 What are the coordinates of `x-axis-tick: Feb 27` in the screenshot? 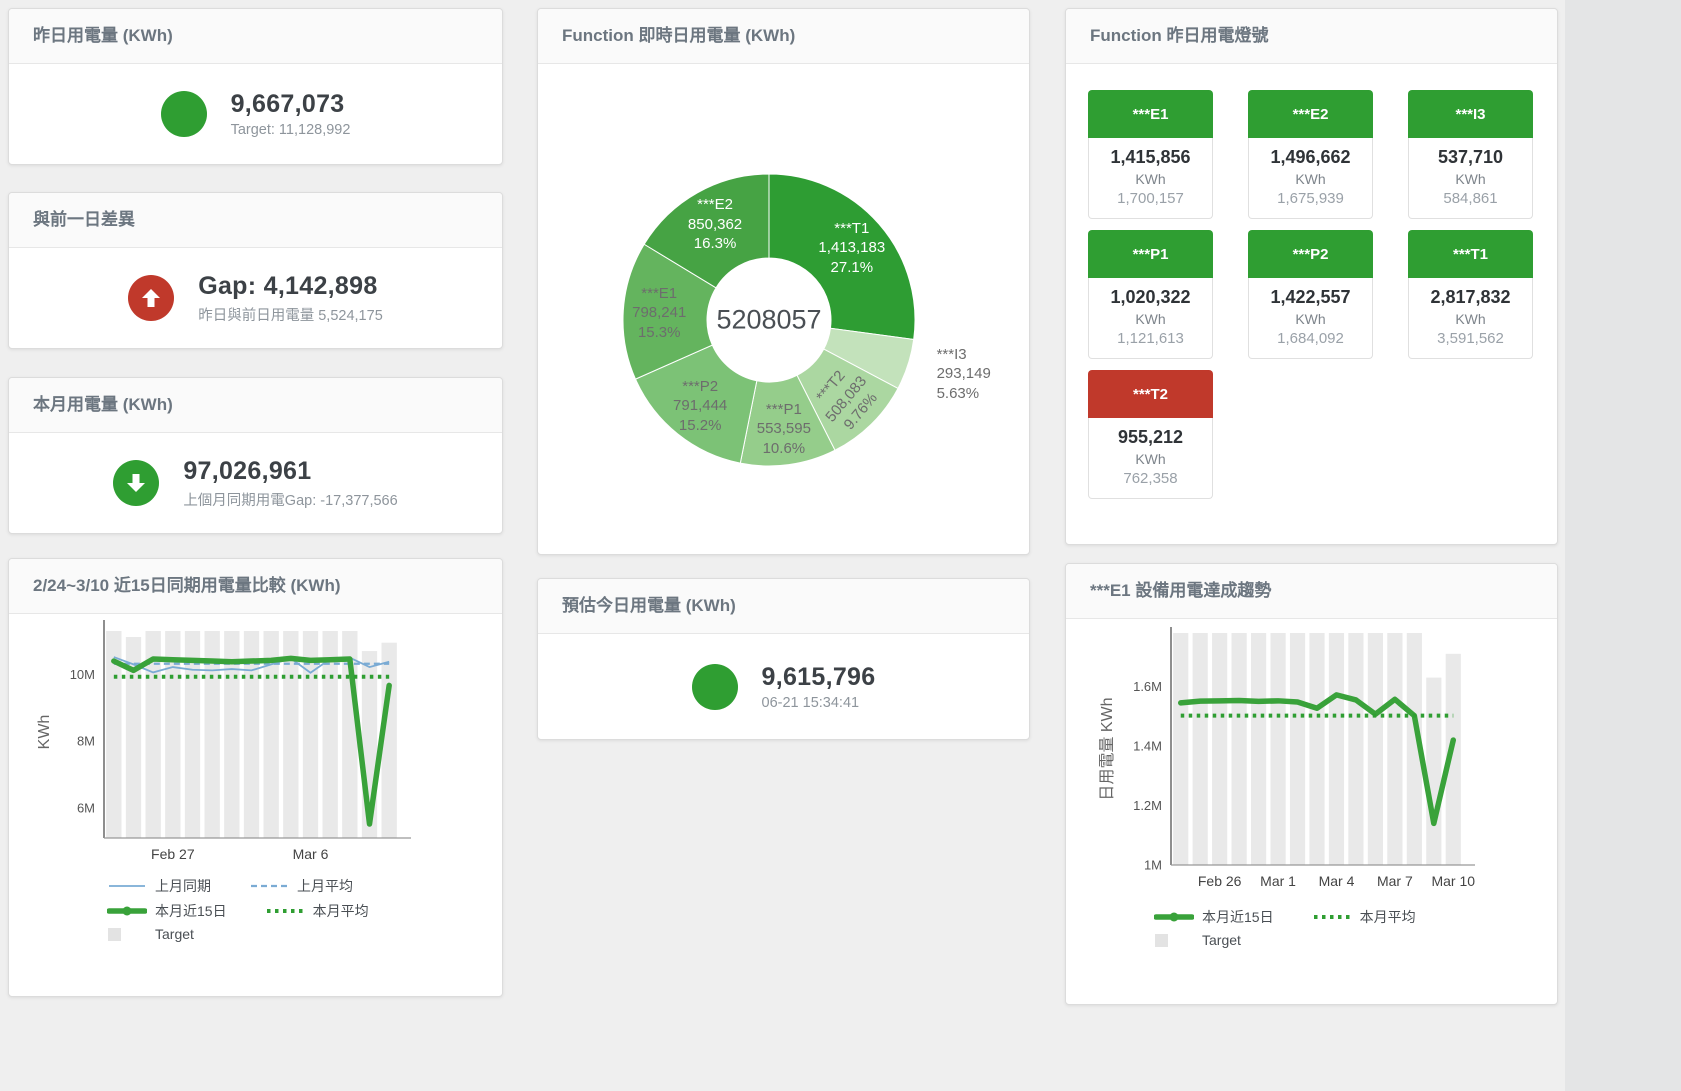 It's located at (173, 854).